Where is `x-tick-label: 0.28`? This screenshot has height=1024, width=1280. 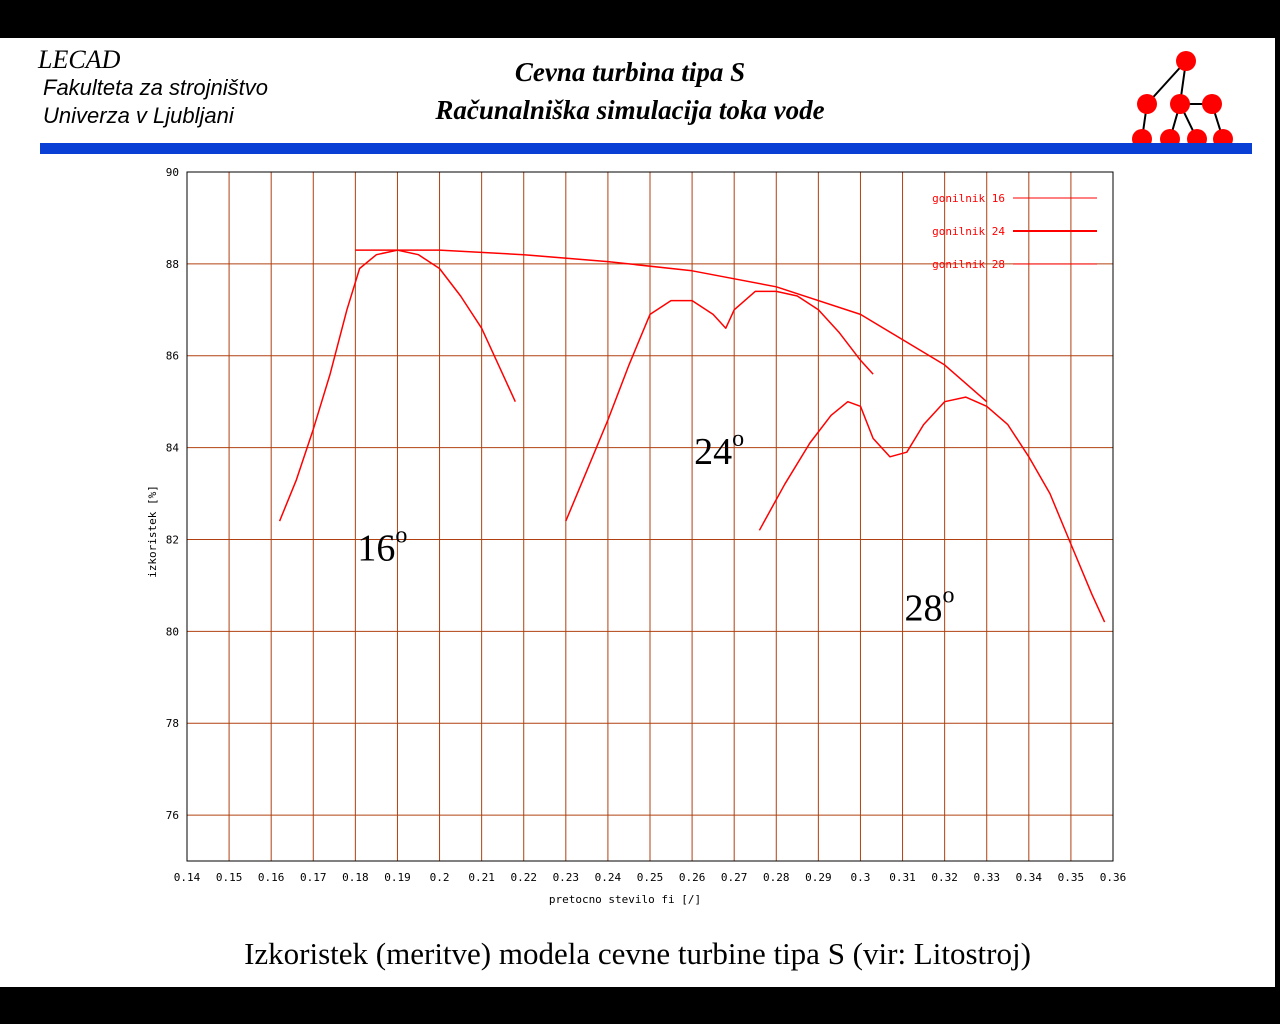
x-tick-label: 0.28 is located at coordinates (776, 877).